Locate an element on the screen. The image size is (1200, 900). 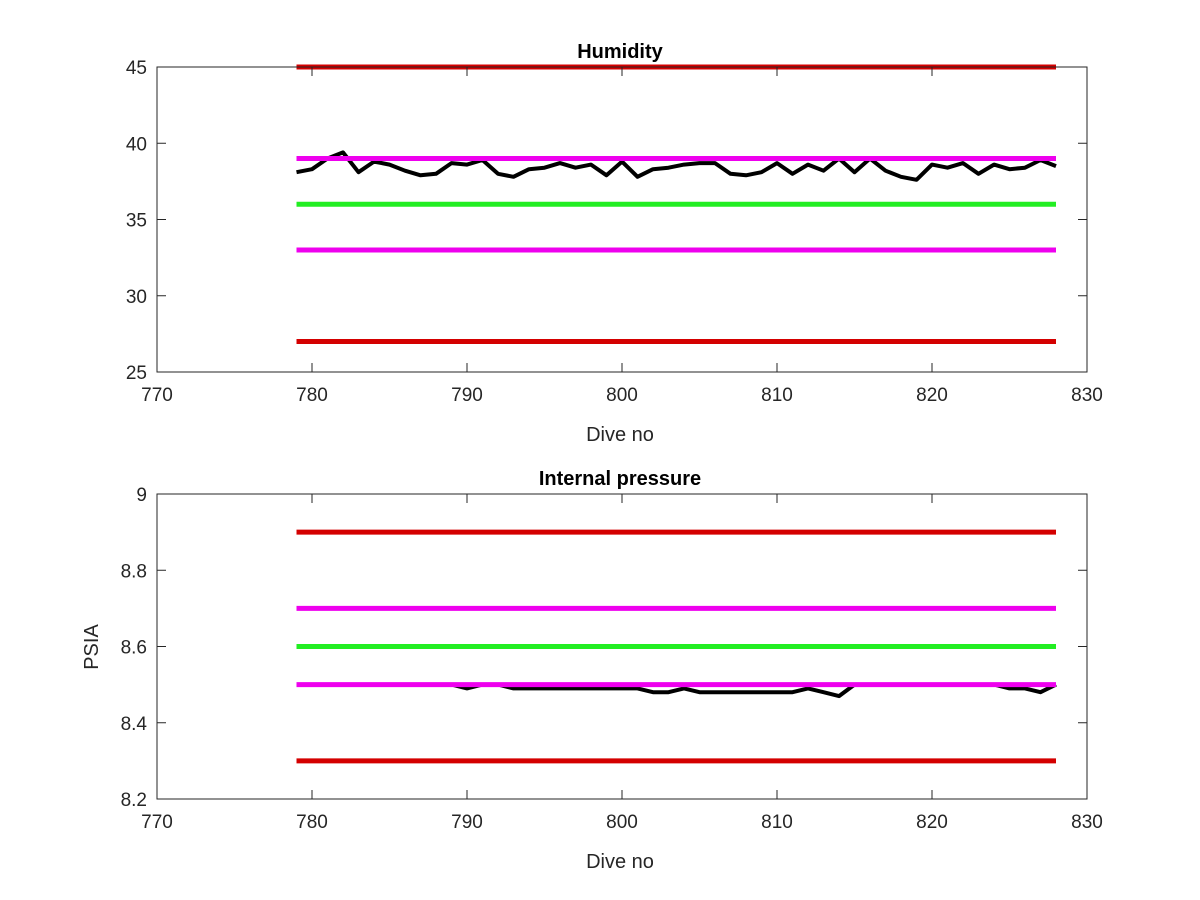
humidity-x-axis-label: Dive no is located at coordinates (620, 435).